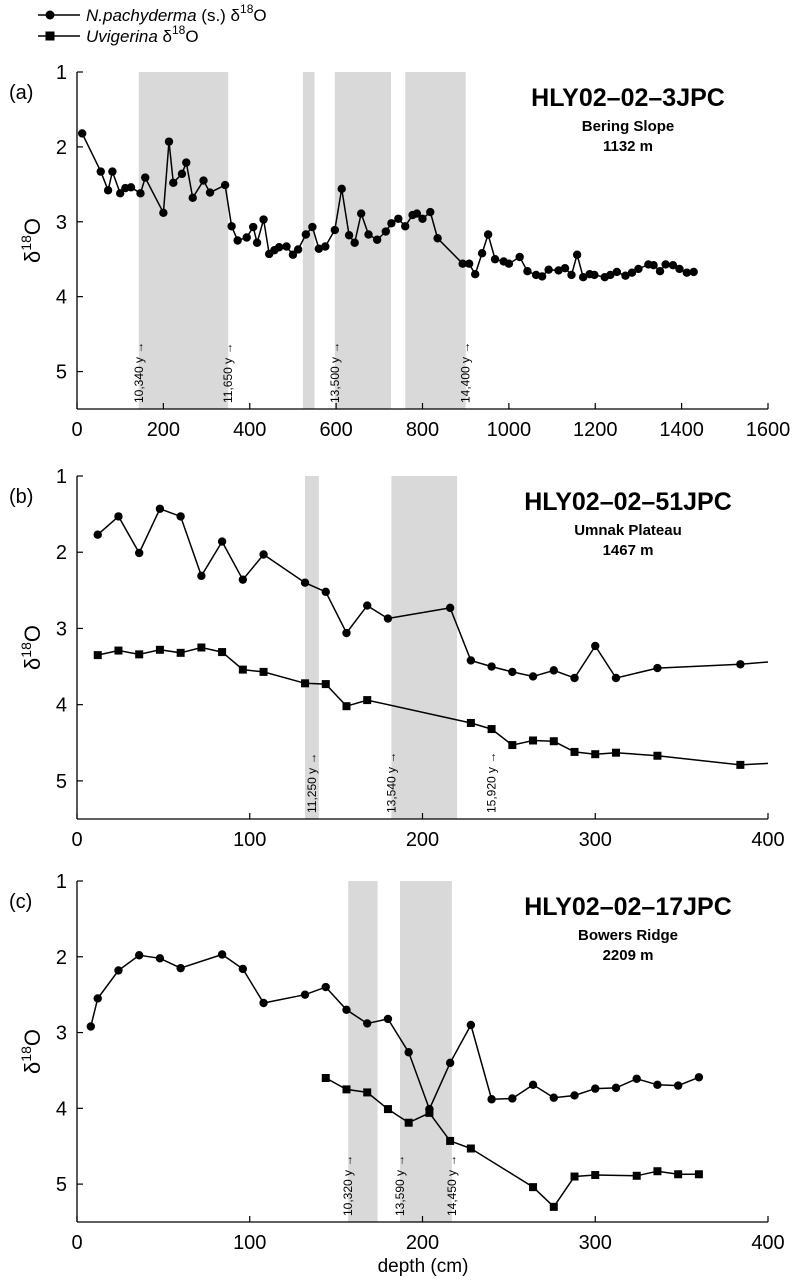  Describe the element at coordinates (768, 430) in the screenshot. I see `x-tick-label-8: 1600` at that location.